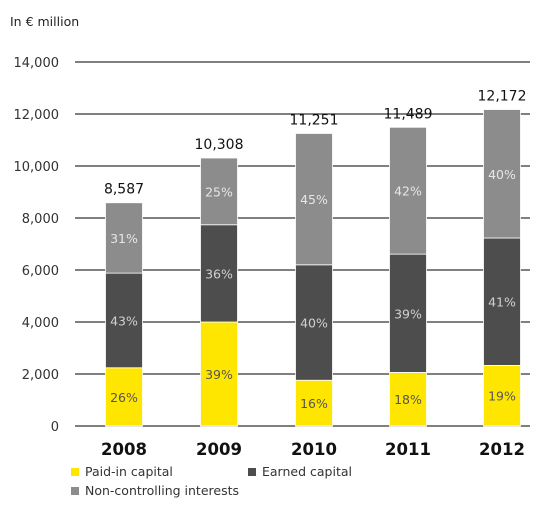 The image size is (544, 507). I want to click on unit-label: In € million, so click(44, 21).